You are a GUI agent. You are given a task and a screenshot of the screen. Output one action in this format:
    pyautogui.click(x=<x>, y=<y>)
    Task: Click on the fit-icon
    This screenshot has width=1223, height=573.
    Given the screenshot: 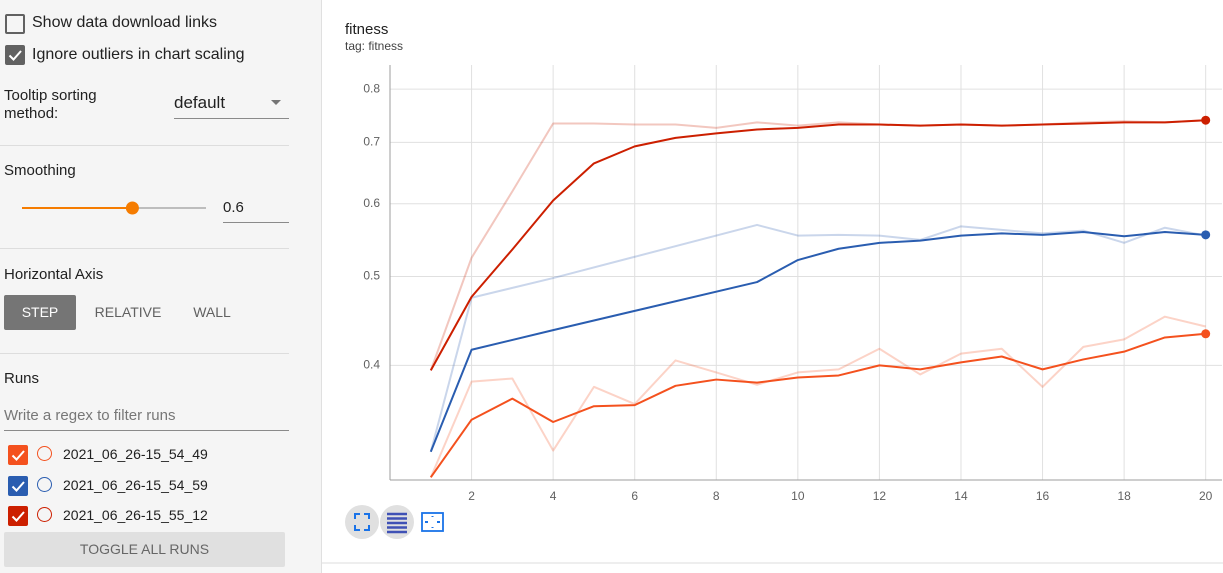 What is the action you would take?
    pyautogui.click(x=432, y=522)
    